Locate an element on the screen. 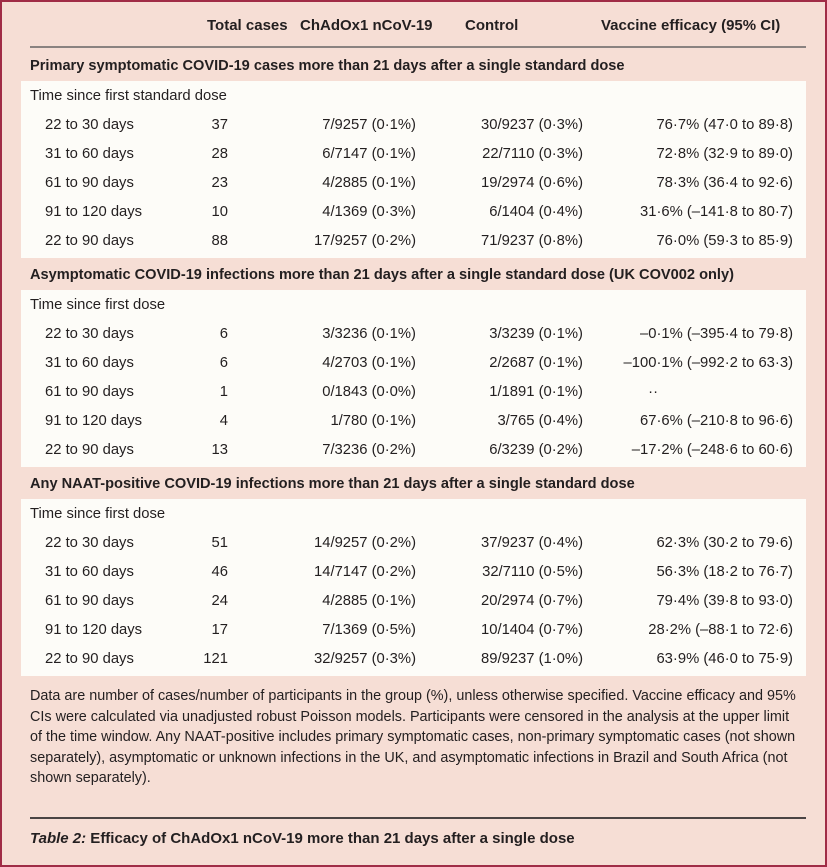 Image resolution: width=827 pixels, height=867 pixels. caption-label: Table 2: is located at coordinates (58, 838).